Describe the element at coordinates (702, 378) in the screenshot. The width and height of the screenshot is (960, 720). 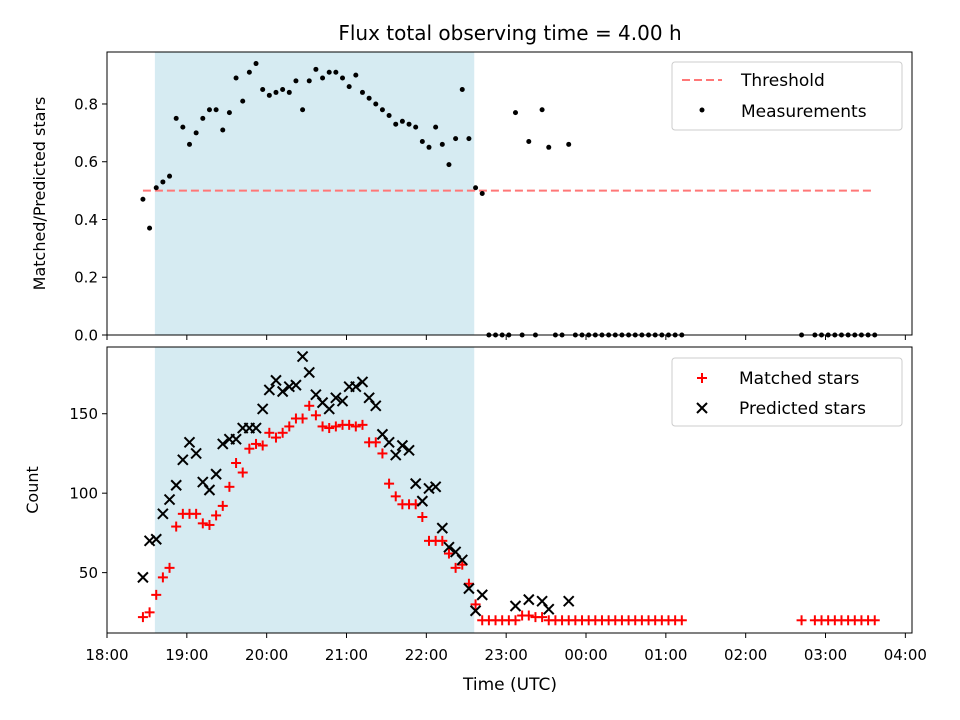
I see `legend-matched-swatch` at that location.